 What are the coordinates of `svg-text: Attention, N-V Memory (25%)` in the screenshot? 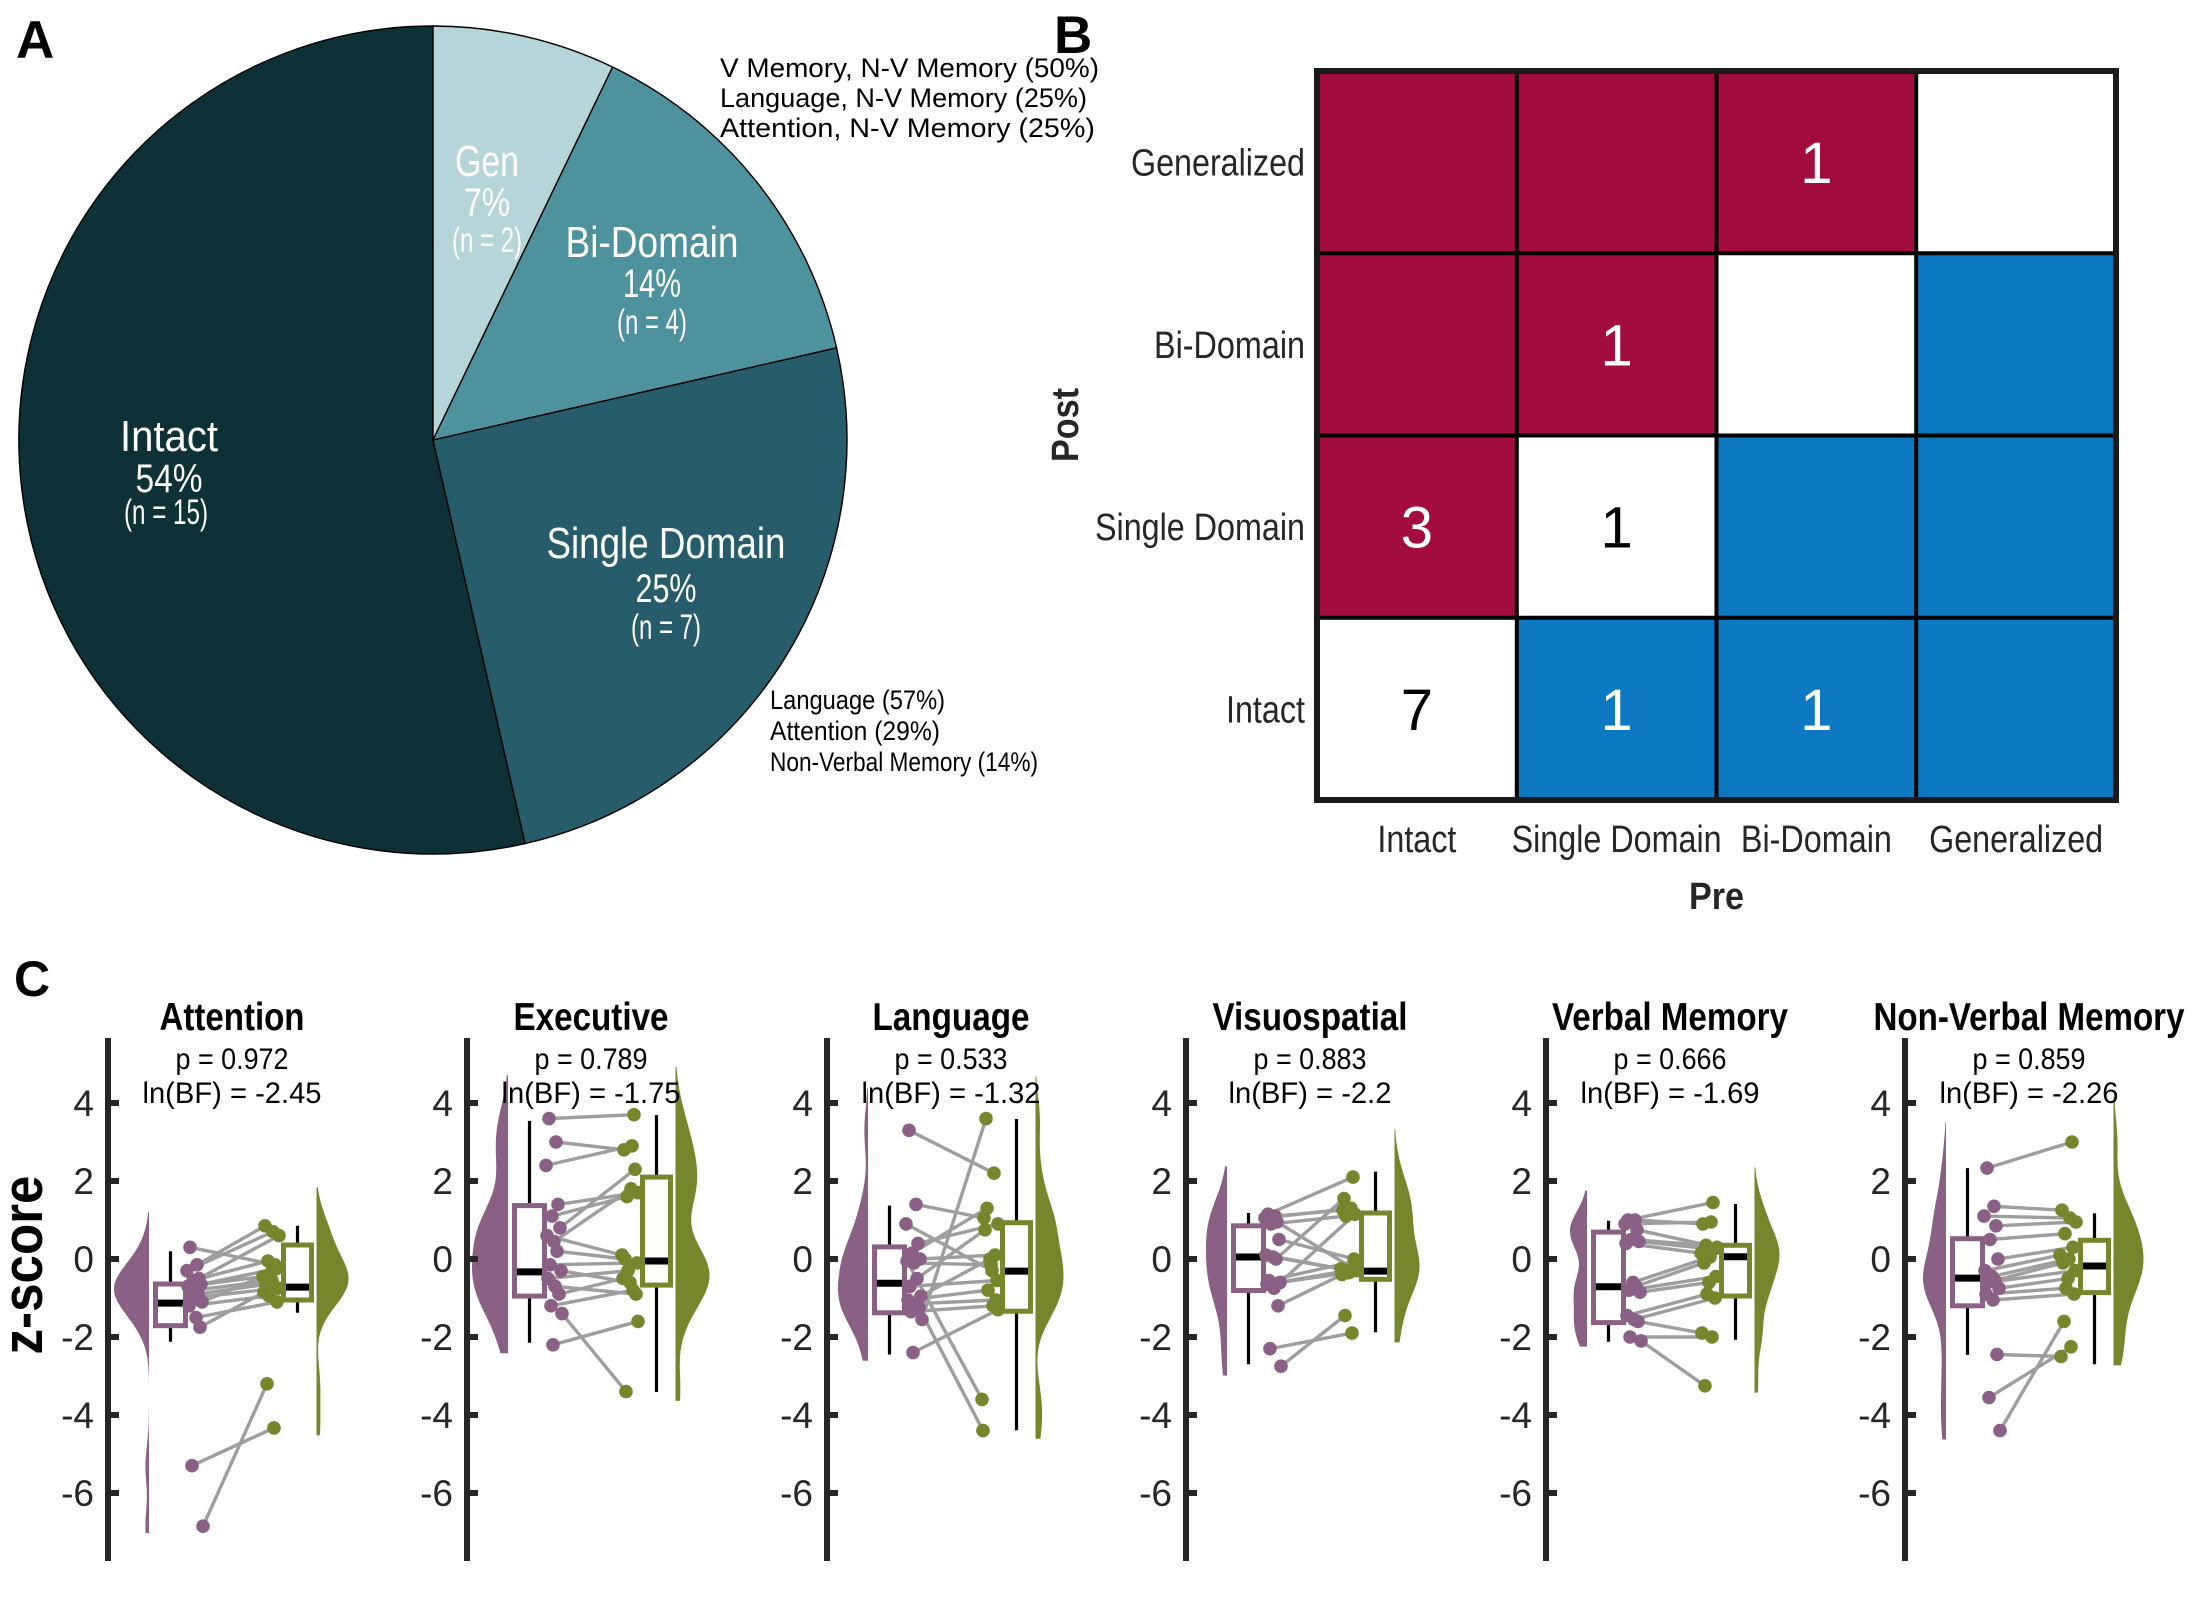 It's located at (907, 128).